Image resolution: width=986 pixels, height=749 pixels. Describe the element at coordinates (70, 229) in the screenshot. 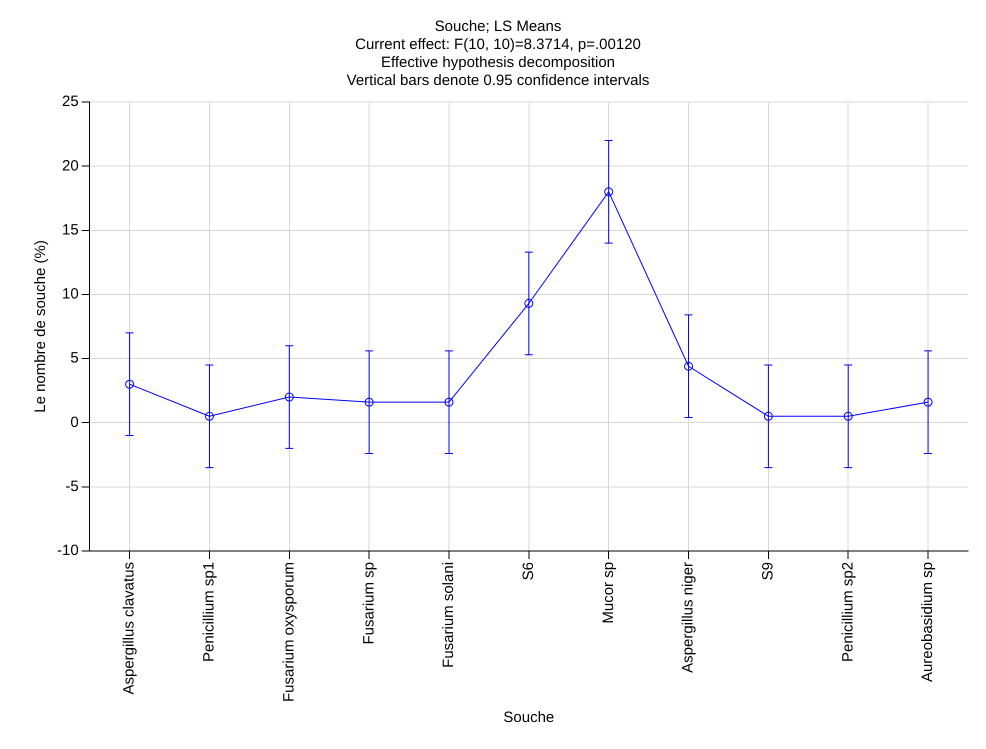

I see `y-tick-label: 15` at that location.